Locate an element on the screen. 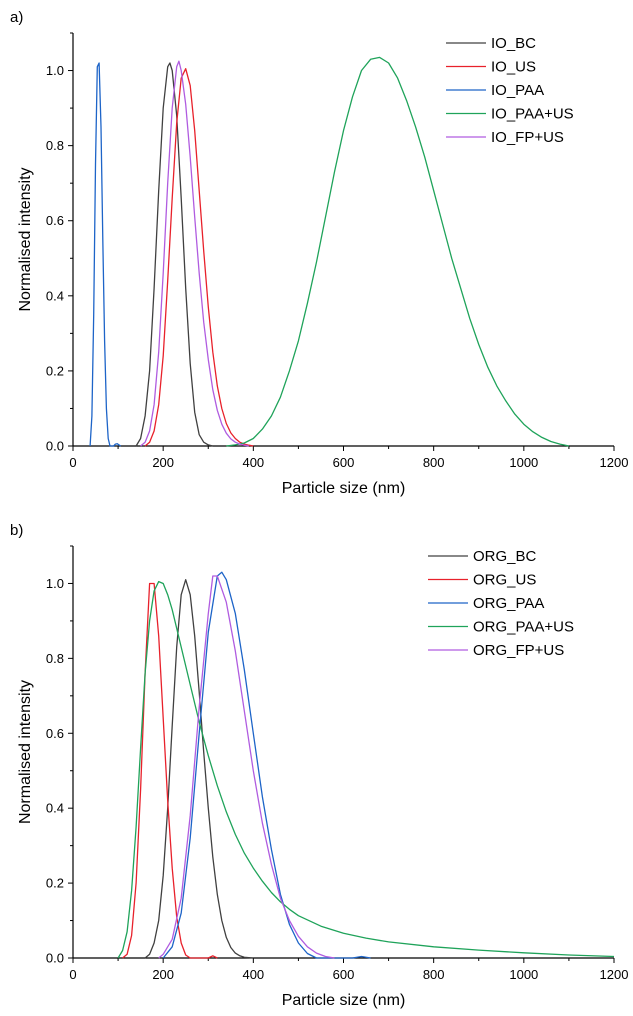 This screenshot has width=633, height=1016. legend-label: IO_BC is located at coordinates (513, 43).